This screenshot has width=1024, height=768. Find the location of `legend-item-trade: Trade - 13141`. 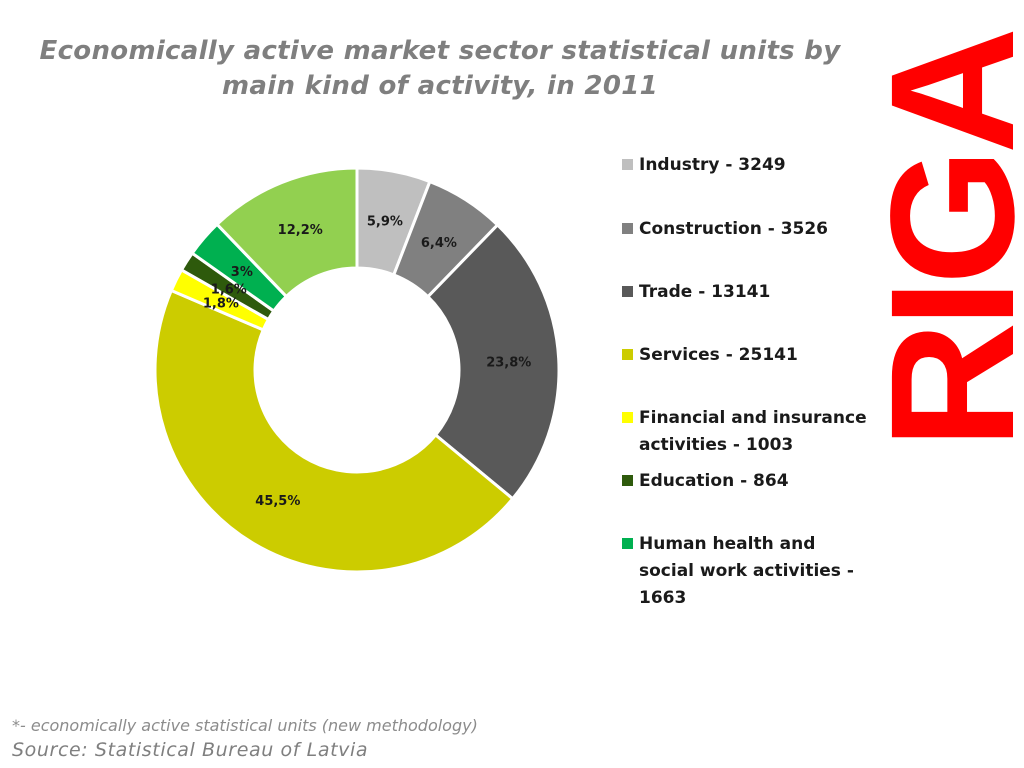

legend-item-trade: Trade - 13141 is located at coordinates (747, 292).